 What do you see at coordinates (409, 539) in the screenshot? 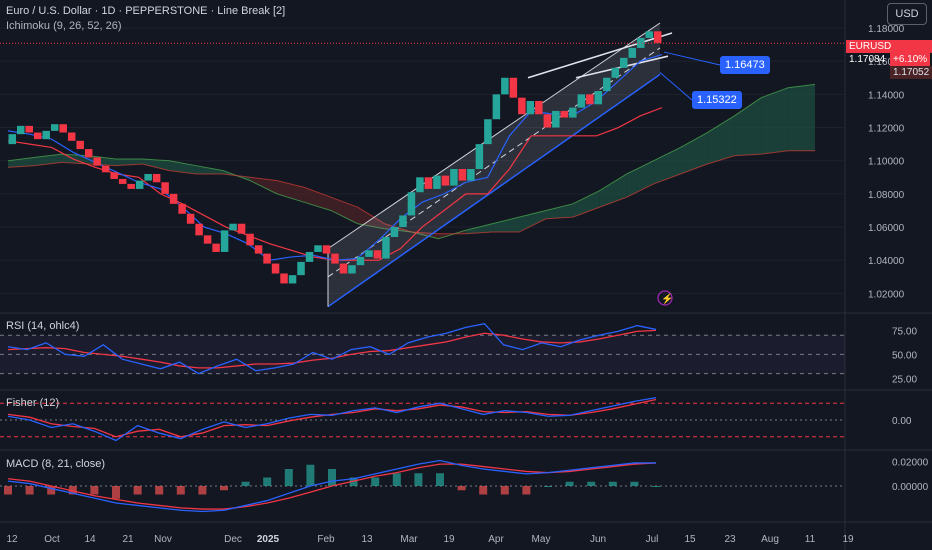
I see `x-tick-label: Mar` at bounding box center [409, 539].